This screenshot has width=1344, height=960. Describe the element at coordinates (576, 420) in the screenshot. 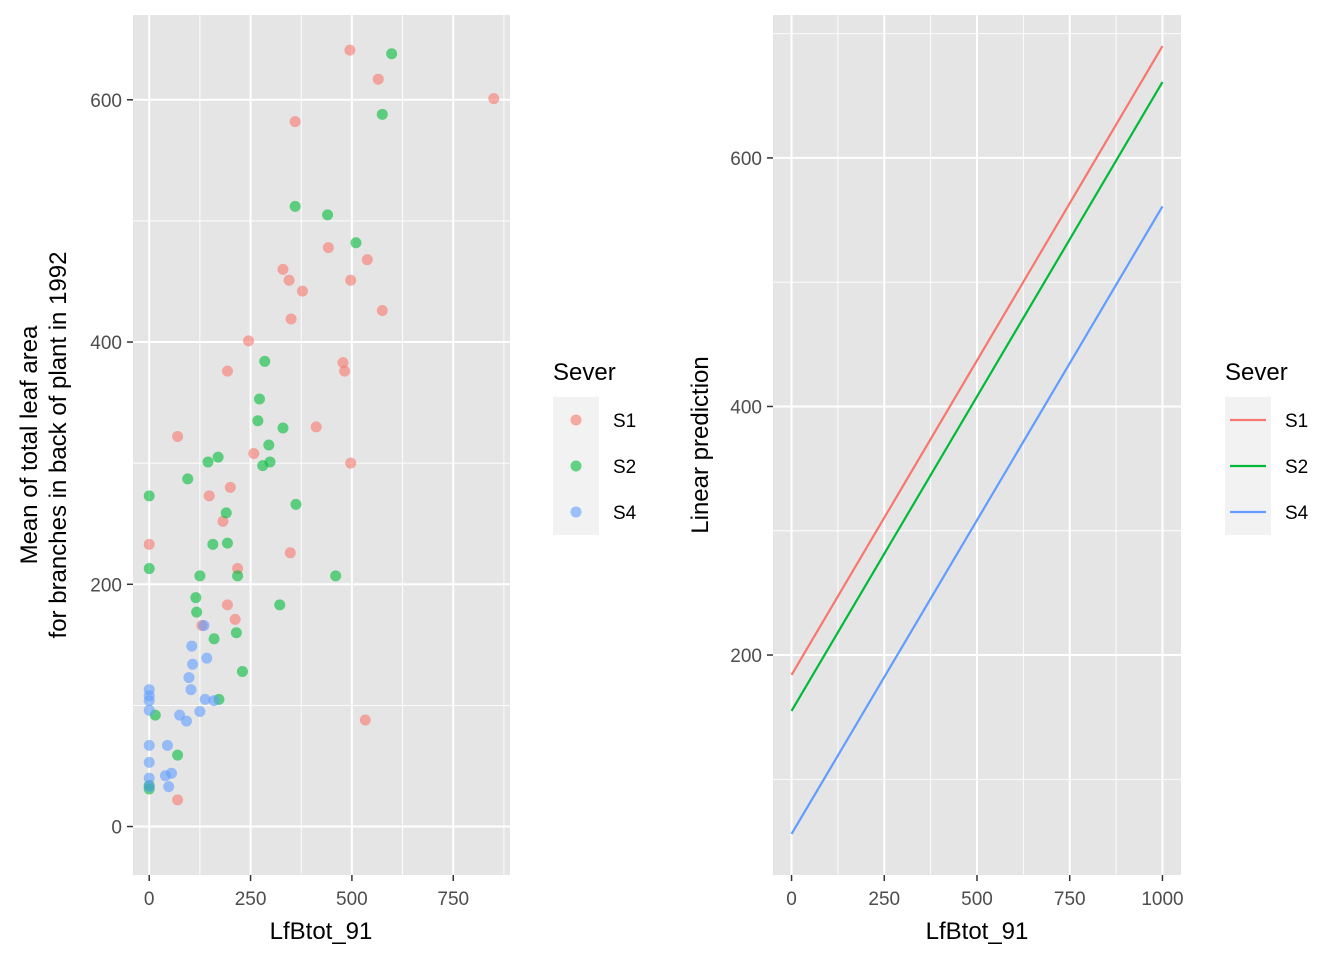

I see `scatter-legend-key-s1` at that location.